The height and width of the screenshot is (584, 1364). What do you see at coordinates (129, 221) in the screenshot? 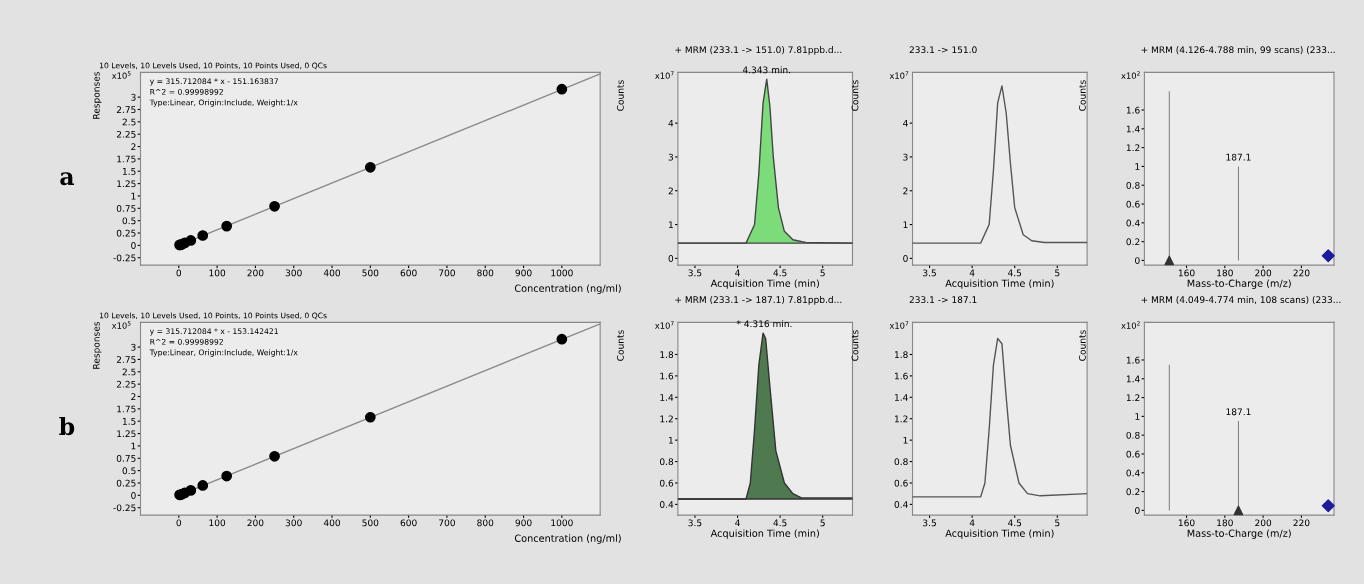
I see `y-tick-label: 0.5` at bounding box center [129, 221].